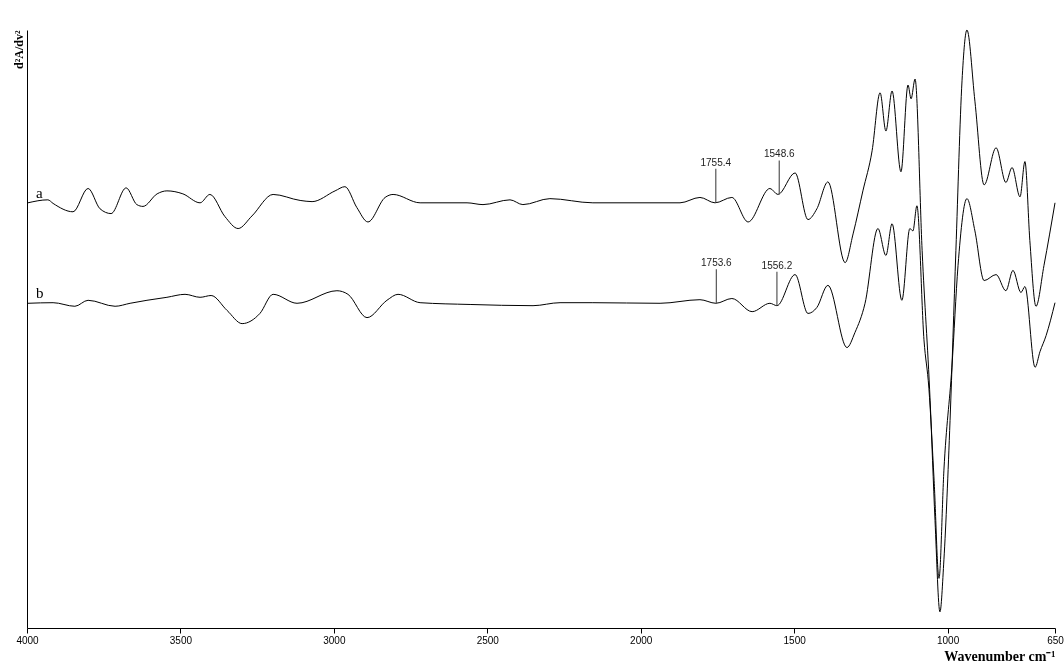  I want to click on y-axis-title: d²A/dv², so click(18, 50).